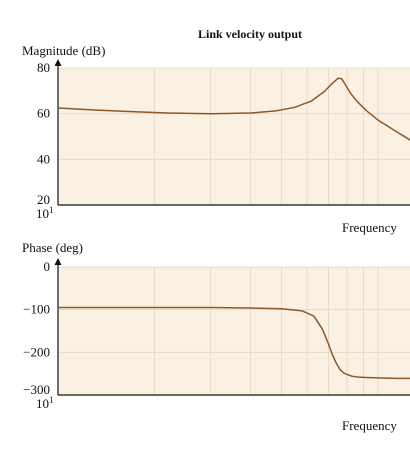 The width and height of the screenshot is (410, 455). What do you see at coordinates (43, 158) in the screenshot?
I see `y-tick-label: 40` at bounding box center [43, 158].